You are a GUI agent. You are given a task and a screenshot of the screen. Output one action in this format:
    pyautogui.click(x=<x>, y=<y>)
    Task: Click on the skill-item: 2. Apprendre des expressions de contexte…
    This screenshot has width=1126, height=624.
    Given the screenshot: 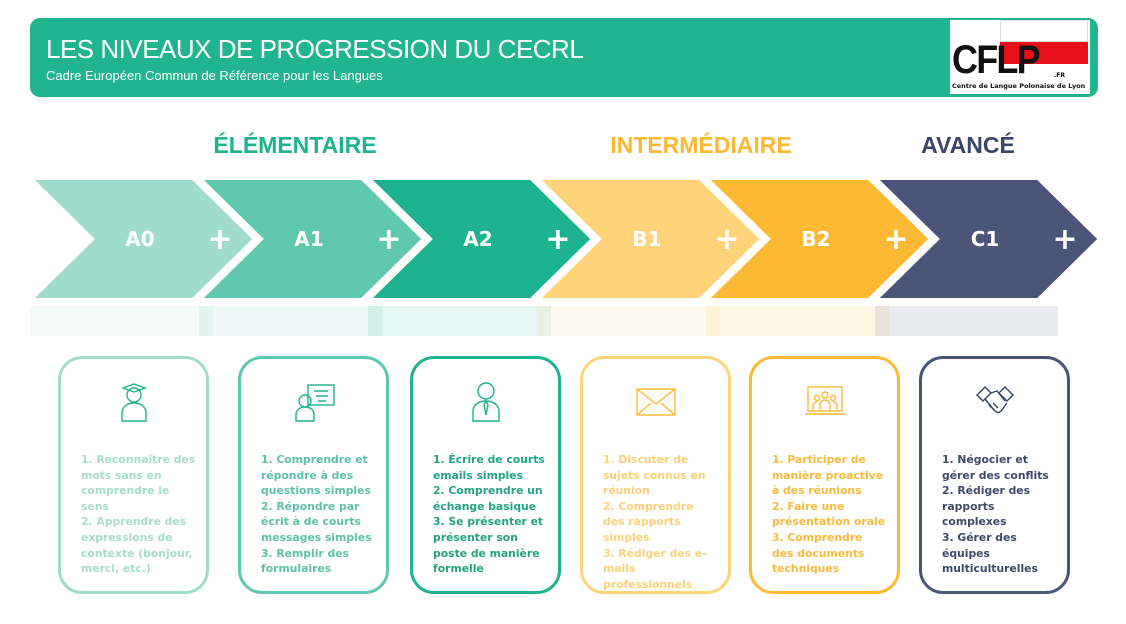 What is the action you would take?
    pyautogui.click(x=137, y=545)
    